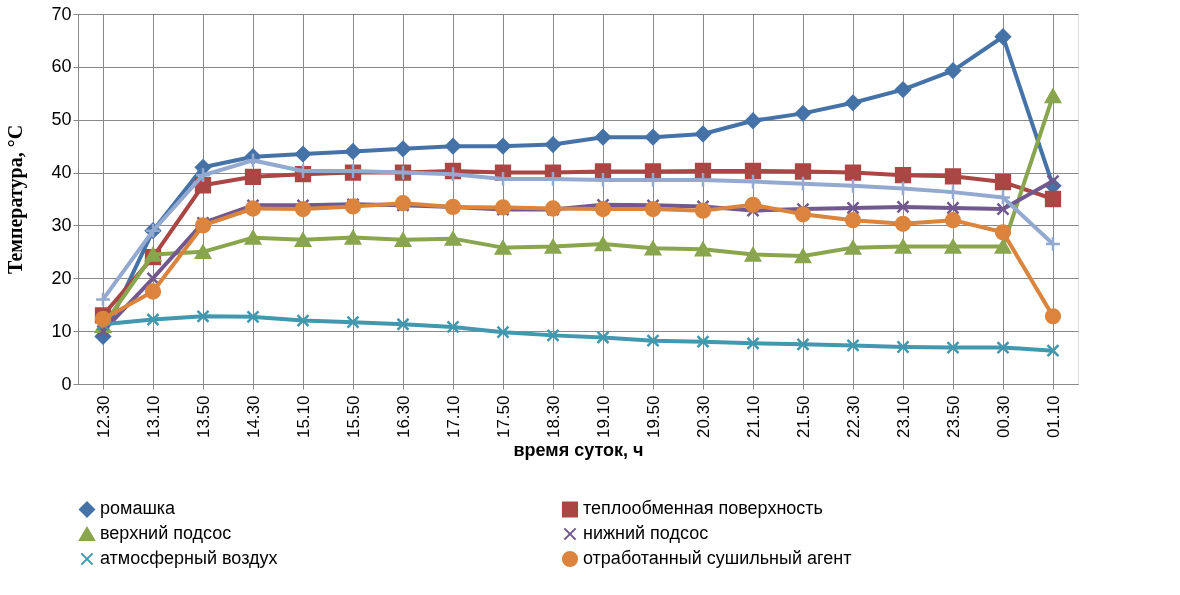 Image resolution: width=1180 pixels, height=595 pixels. What do you see at coordinates (303, 417) in the screenshot?
I see `x-tick-label: 15.10` at bounding box center [303, 417].